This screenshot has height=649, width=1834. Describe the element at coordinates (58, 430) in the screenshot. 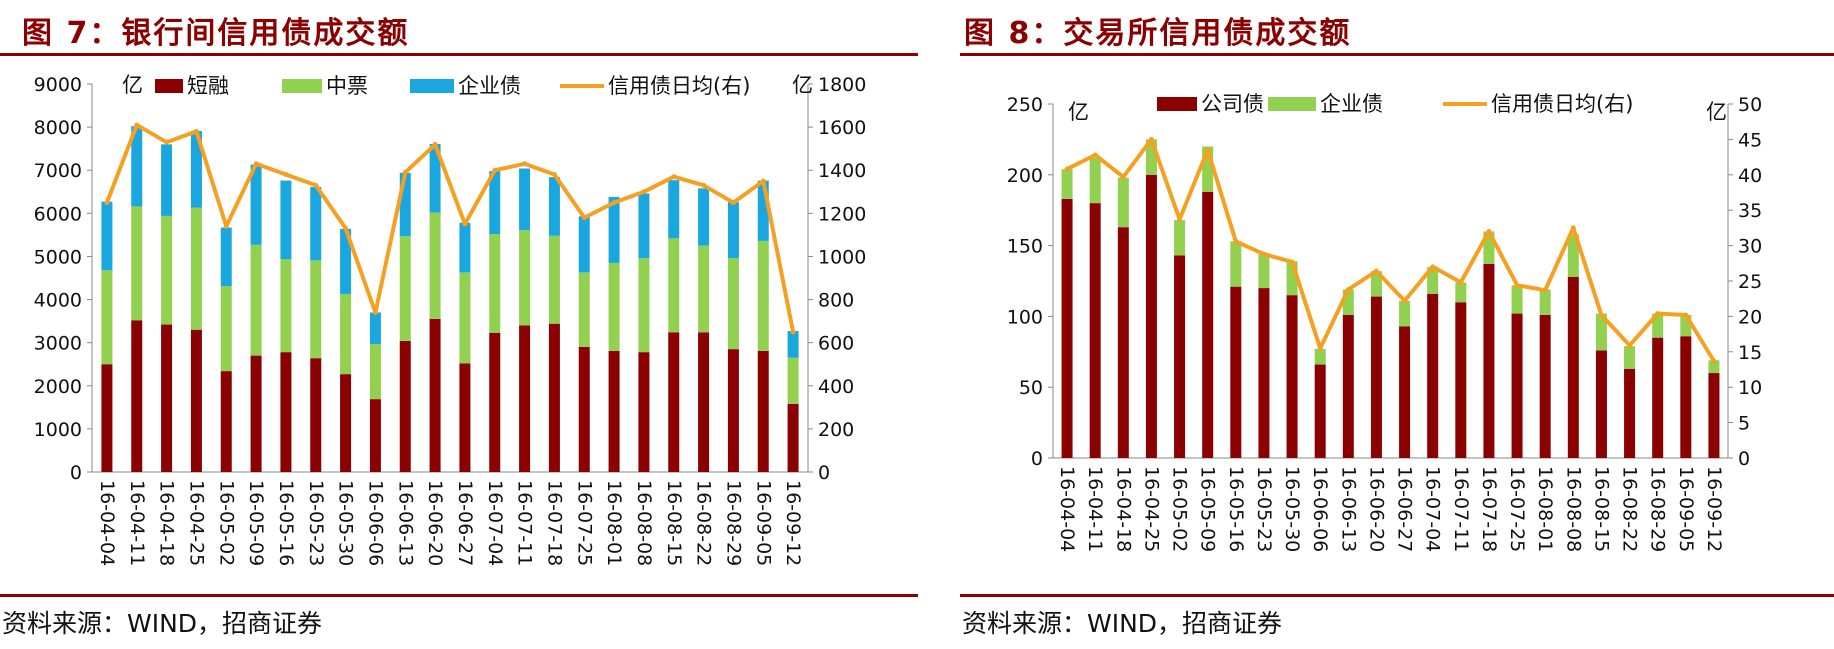

I see `left-tick-label: 1000` at that location.